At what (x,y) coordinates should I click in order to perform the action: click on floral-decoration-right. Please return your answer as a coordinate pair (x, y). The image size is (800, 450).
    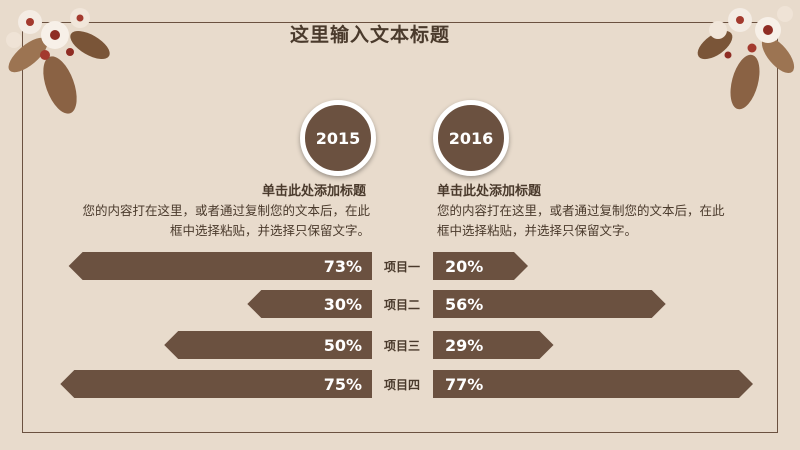
    Looking at the image, I should click on (746, 58).